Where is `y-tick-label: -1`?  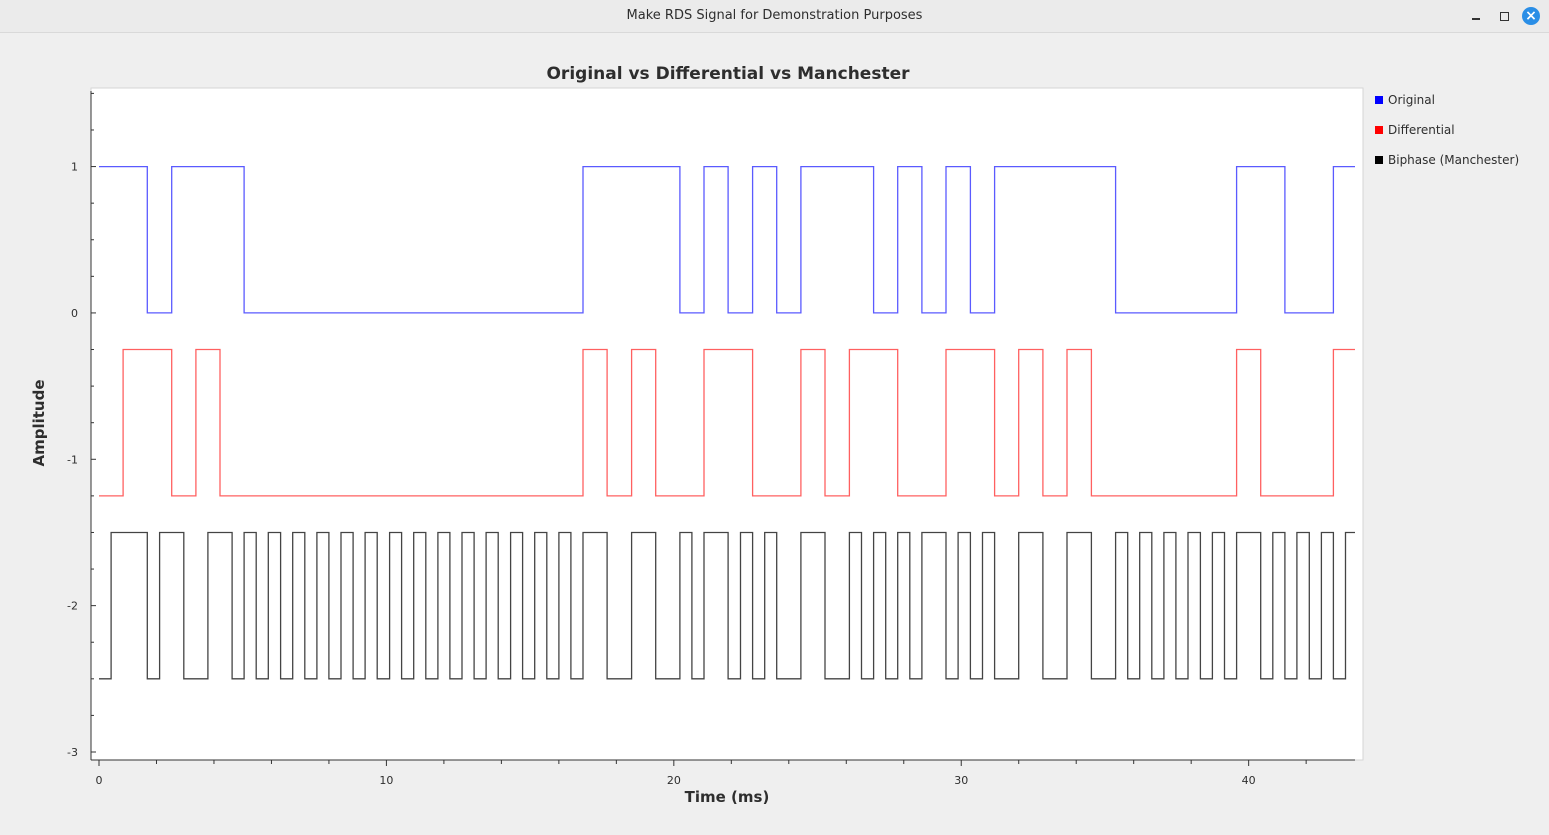 y-tick-label: -1 is located at coordinates (72, 459).